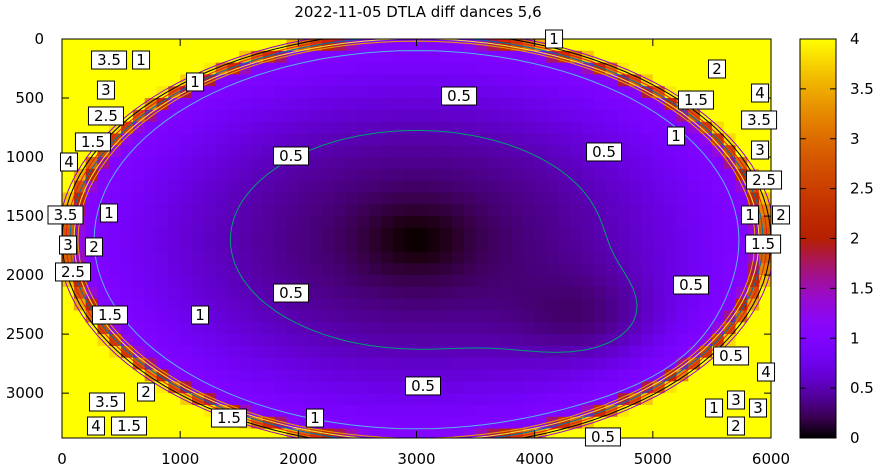 The image size is (879, 473). I want to click on contour-label: 1.5, so click(109, 315).